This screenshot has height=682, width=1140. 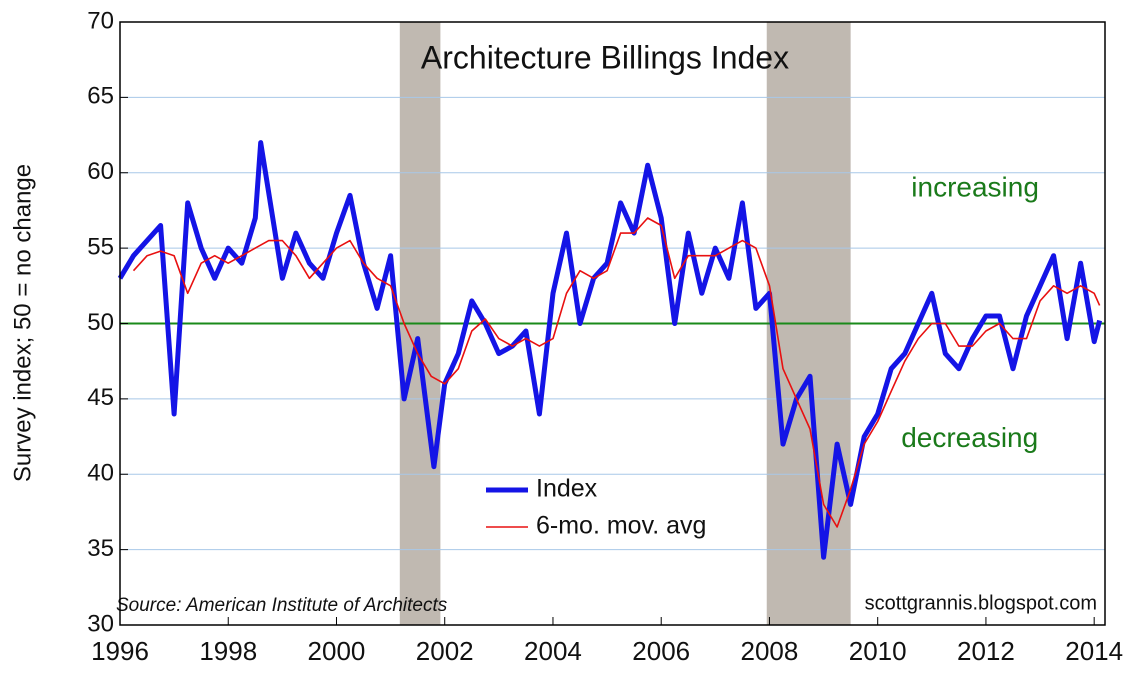 What do you see at coordinates (282, 605) in the screenshot?
I see `source: Source: American Institute of Architects` at bounding box center [282, 605].